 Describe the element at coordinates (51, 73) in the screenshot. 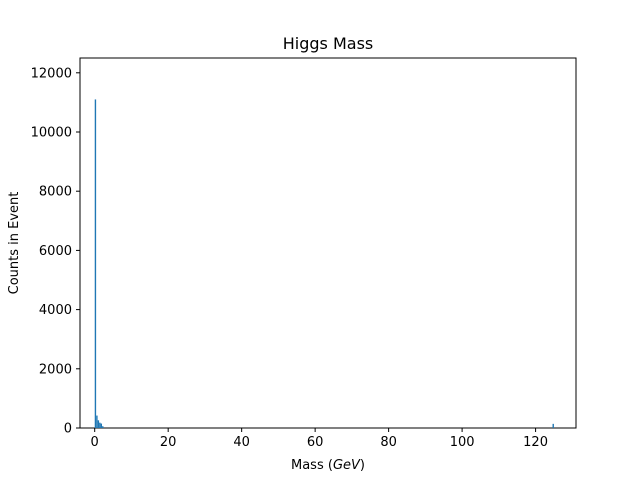

I see `y-tick-label: 12000` at that location.